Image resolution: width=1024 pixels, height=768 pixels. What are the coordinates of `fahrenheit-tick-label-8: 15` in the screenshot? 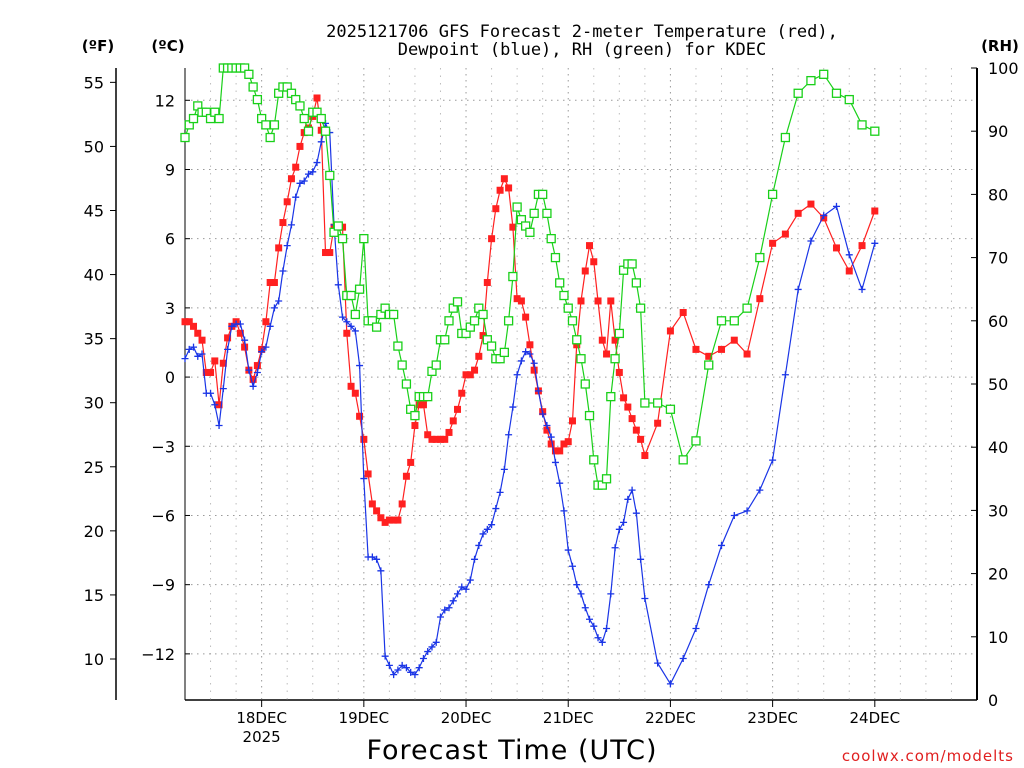 It's located at (94, 595).